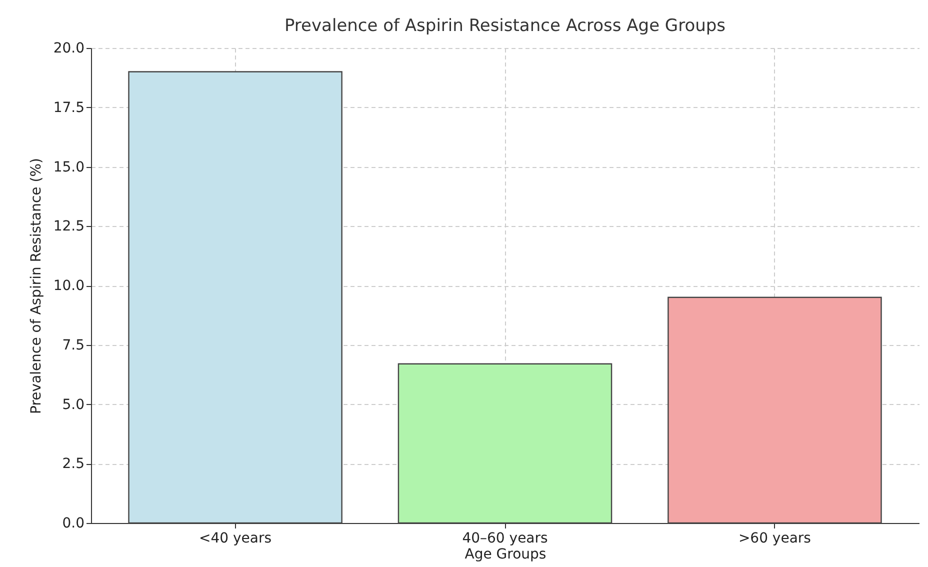 The height and width of the screenshot is (567, 928). What do you see at coordinates (73, 464) in the screenshot?
I see `y-tick-label: 2.5` at bounding box center [73, 464].